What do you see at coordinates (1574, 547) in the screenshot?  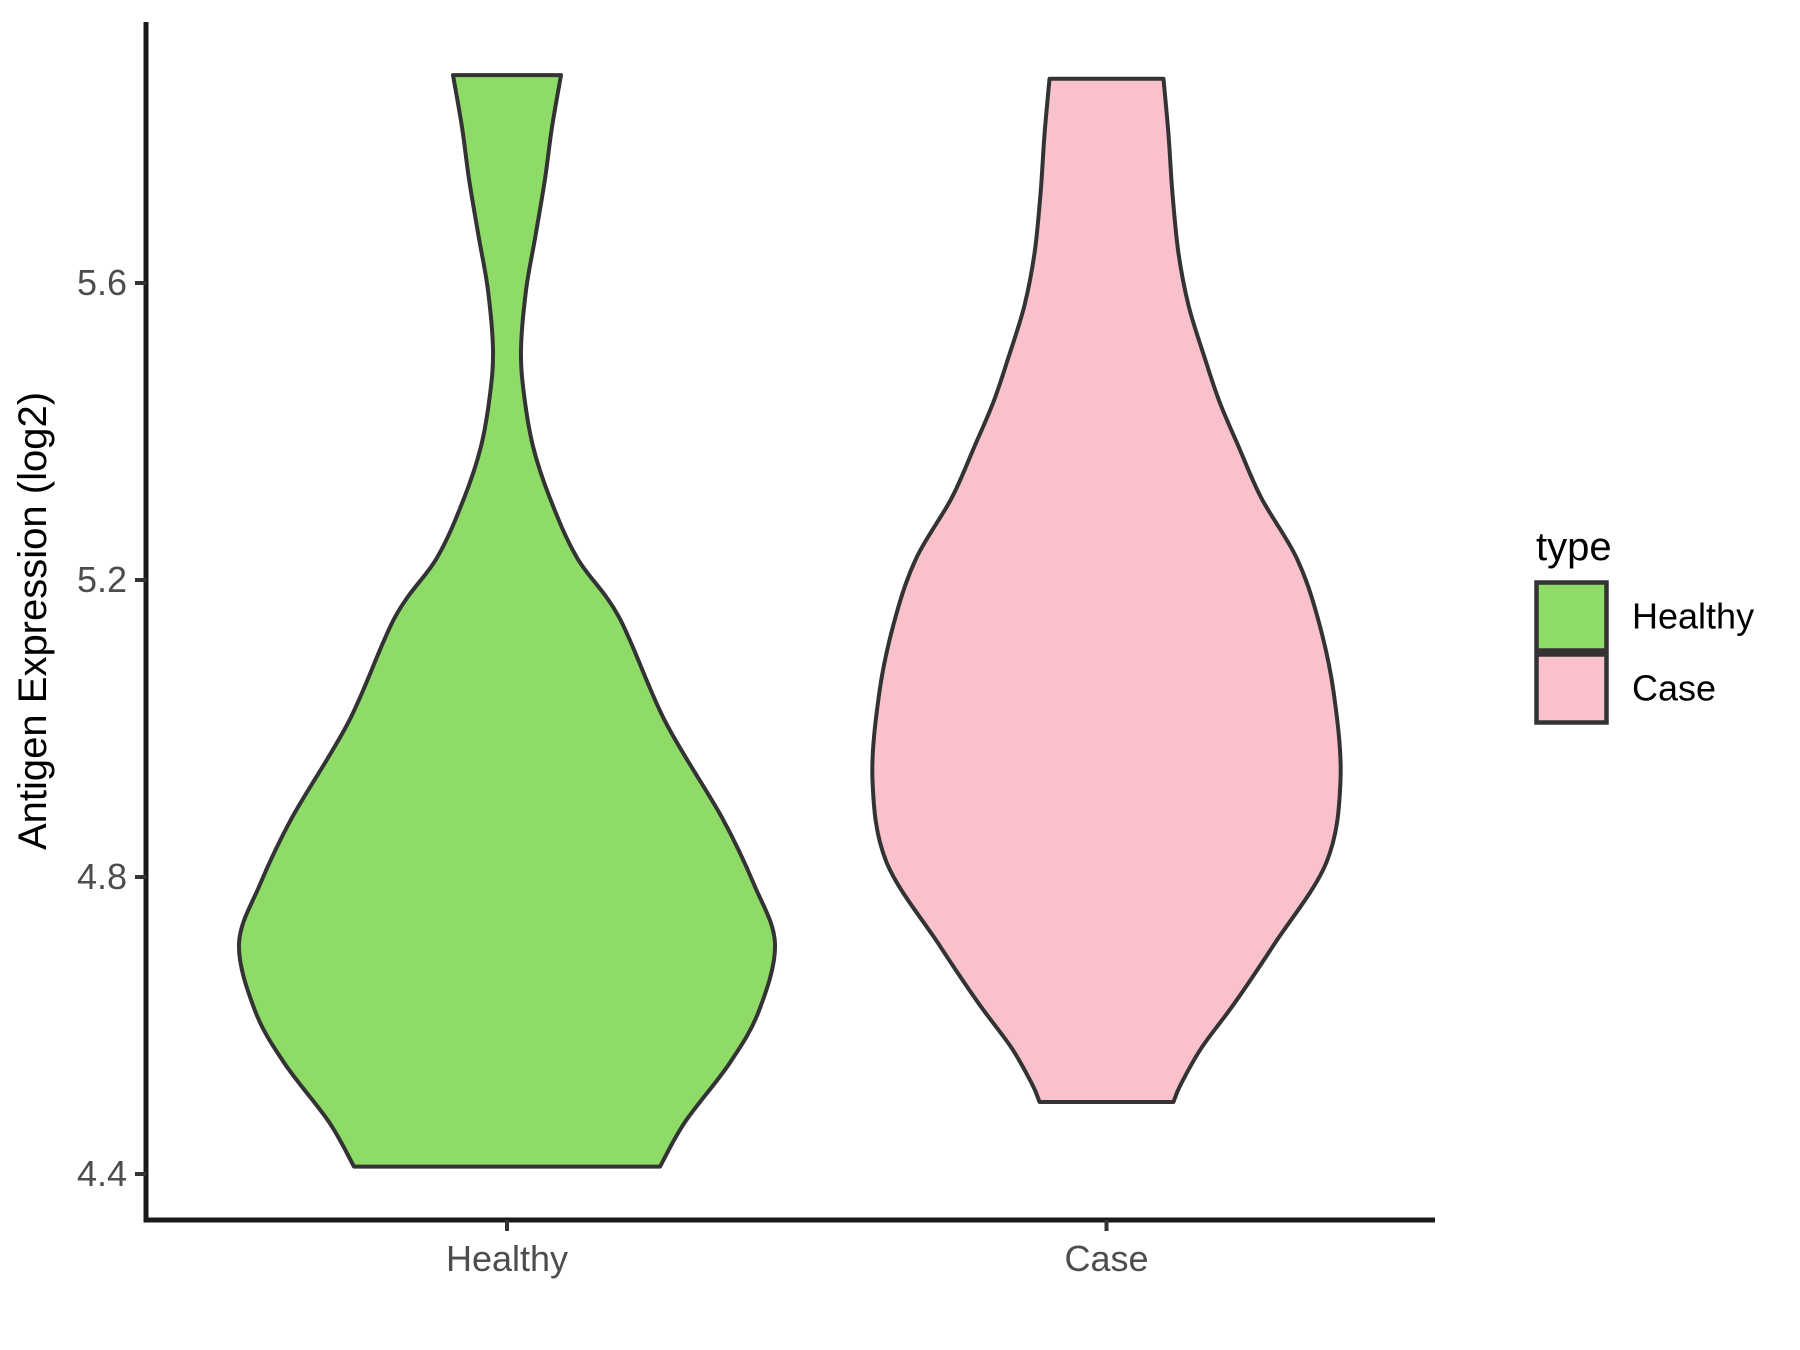 I see `legend-title: type` at bounding box center [1574, 547].